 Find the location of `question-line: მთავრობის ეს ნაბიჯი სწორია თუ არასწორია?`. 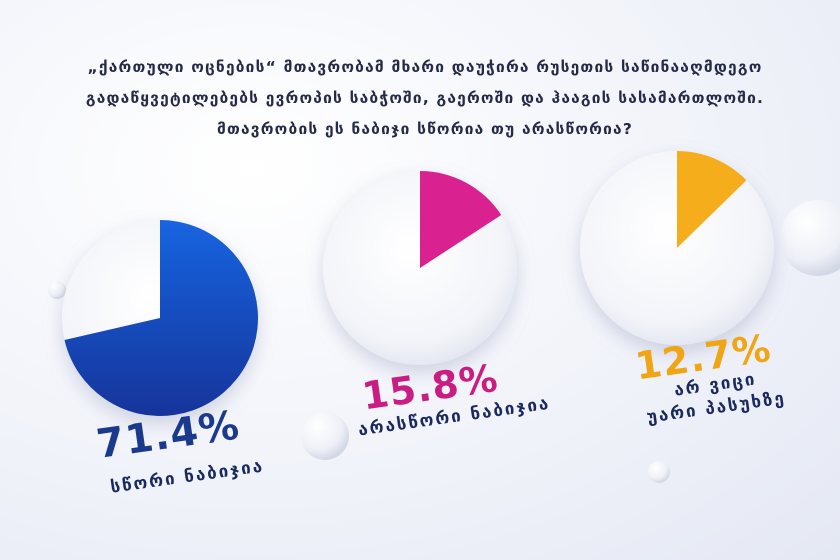

question-line: მთავრობის ეს ნაბიჯი სწორია თუ არასწორია? is located at coordinates (425, 129).